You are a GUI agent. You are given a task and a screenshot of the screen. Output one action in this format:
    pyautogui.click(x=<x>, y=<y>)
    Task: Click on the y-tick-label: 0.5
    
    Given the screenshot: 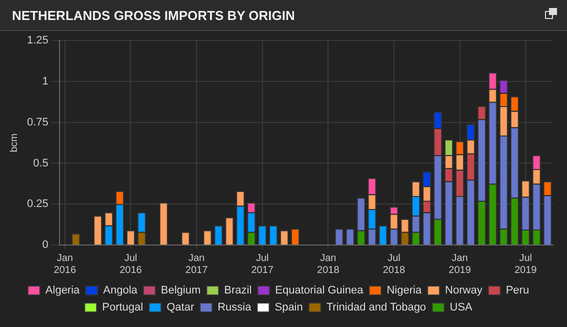 What is the action you would take?
    pyautogui.click(x=40, y=163)
    